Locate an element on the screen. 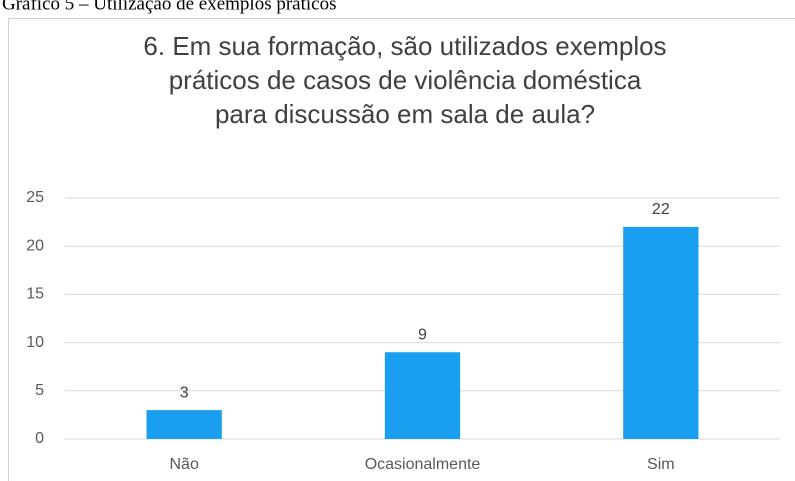 The width and height of the screenshot is (795, 481). data-label: 9 is located at coordinates (422, 334).